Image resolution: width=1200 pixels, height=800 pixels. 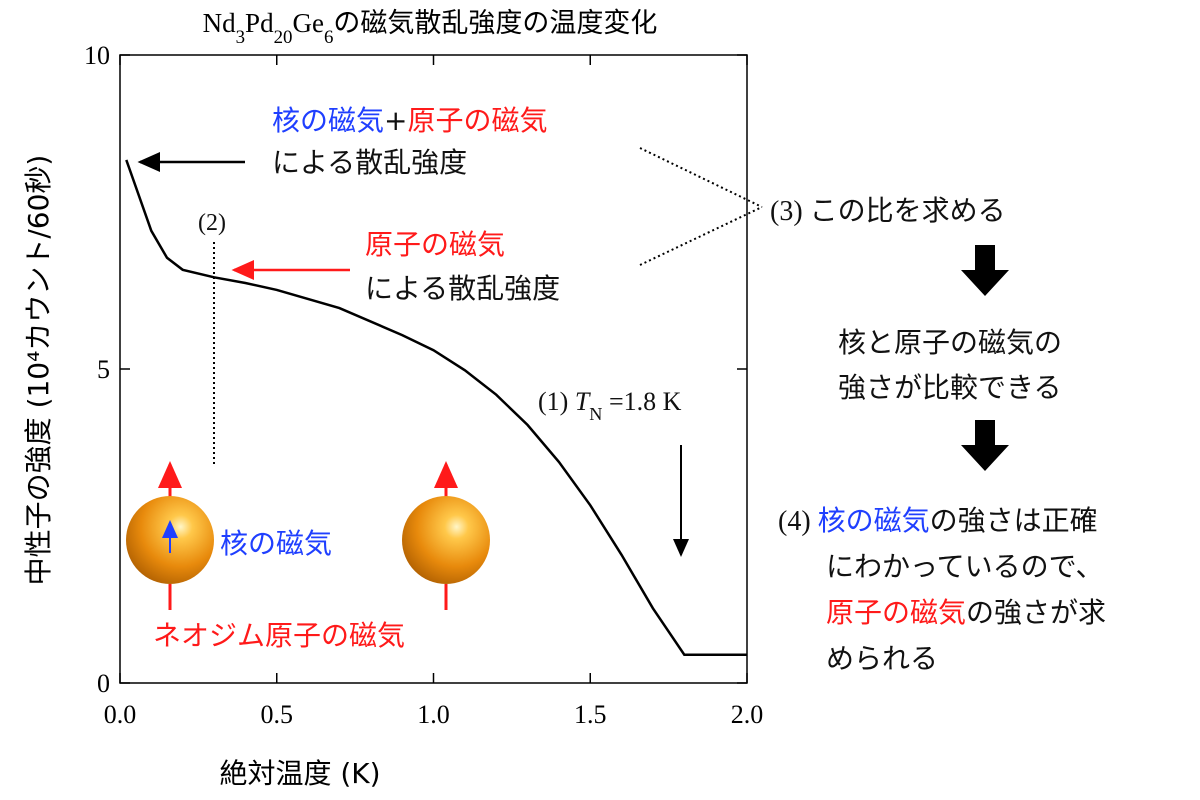 What do you see at coordinates (433, 714) in the screenshot?
I see `x-tick-label: 1.0` at bounding box center [433, 714].